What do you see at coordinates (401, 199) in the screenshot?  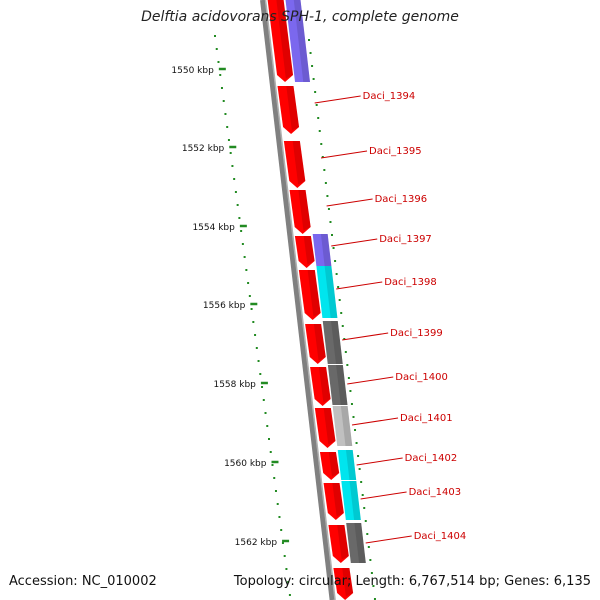 I see `gene-label: Daci_1396` at bounding box center [401, 199].